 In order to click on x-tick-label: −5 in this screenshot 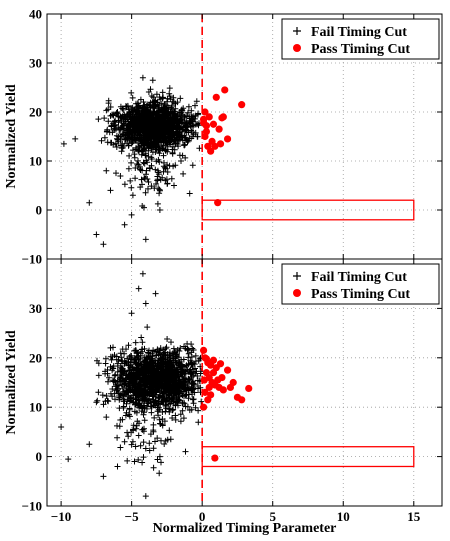, I will do `click(132, 516)`.